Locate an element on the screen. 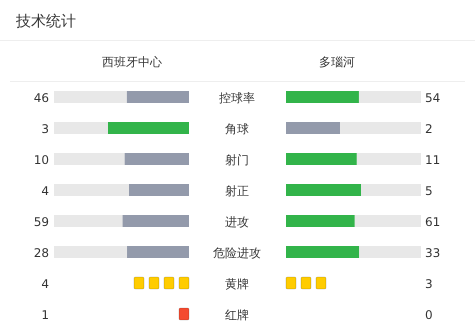 This screenshot has height=330, width=475. data-label: 11 is located at coordinates (432, 160).